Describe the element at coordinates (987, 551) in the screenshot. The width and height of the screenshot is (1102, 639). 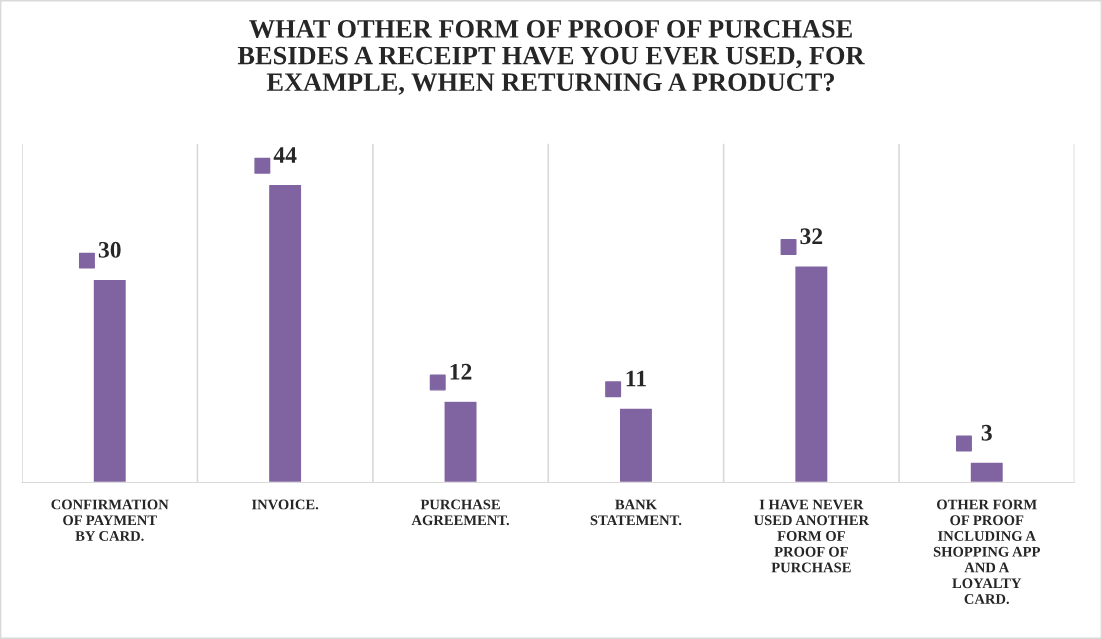
I see `x-tick-label: OTHER FORM OF PROOF INCLUDING A SHOPPING APP AND A LOYALTY CARD.` at that location.